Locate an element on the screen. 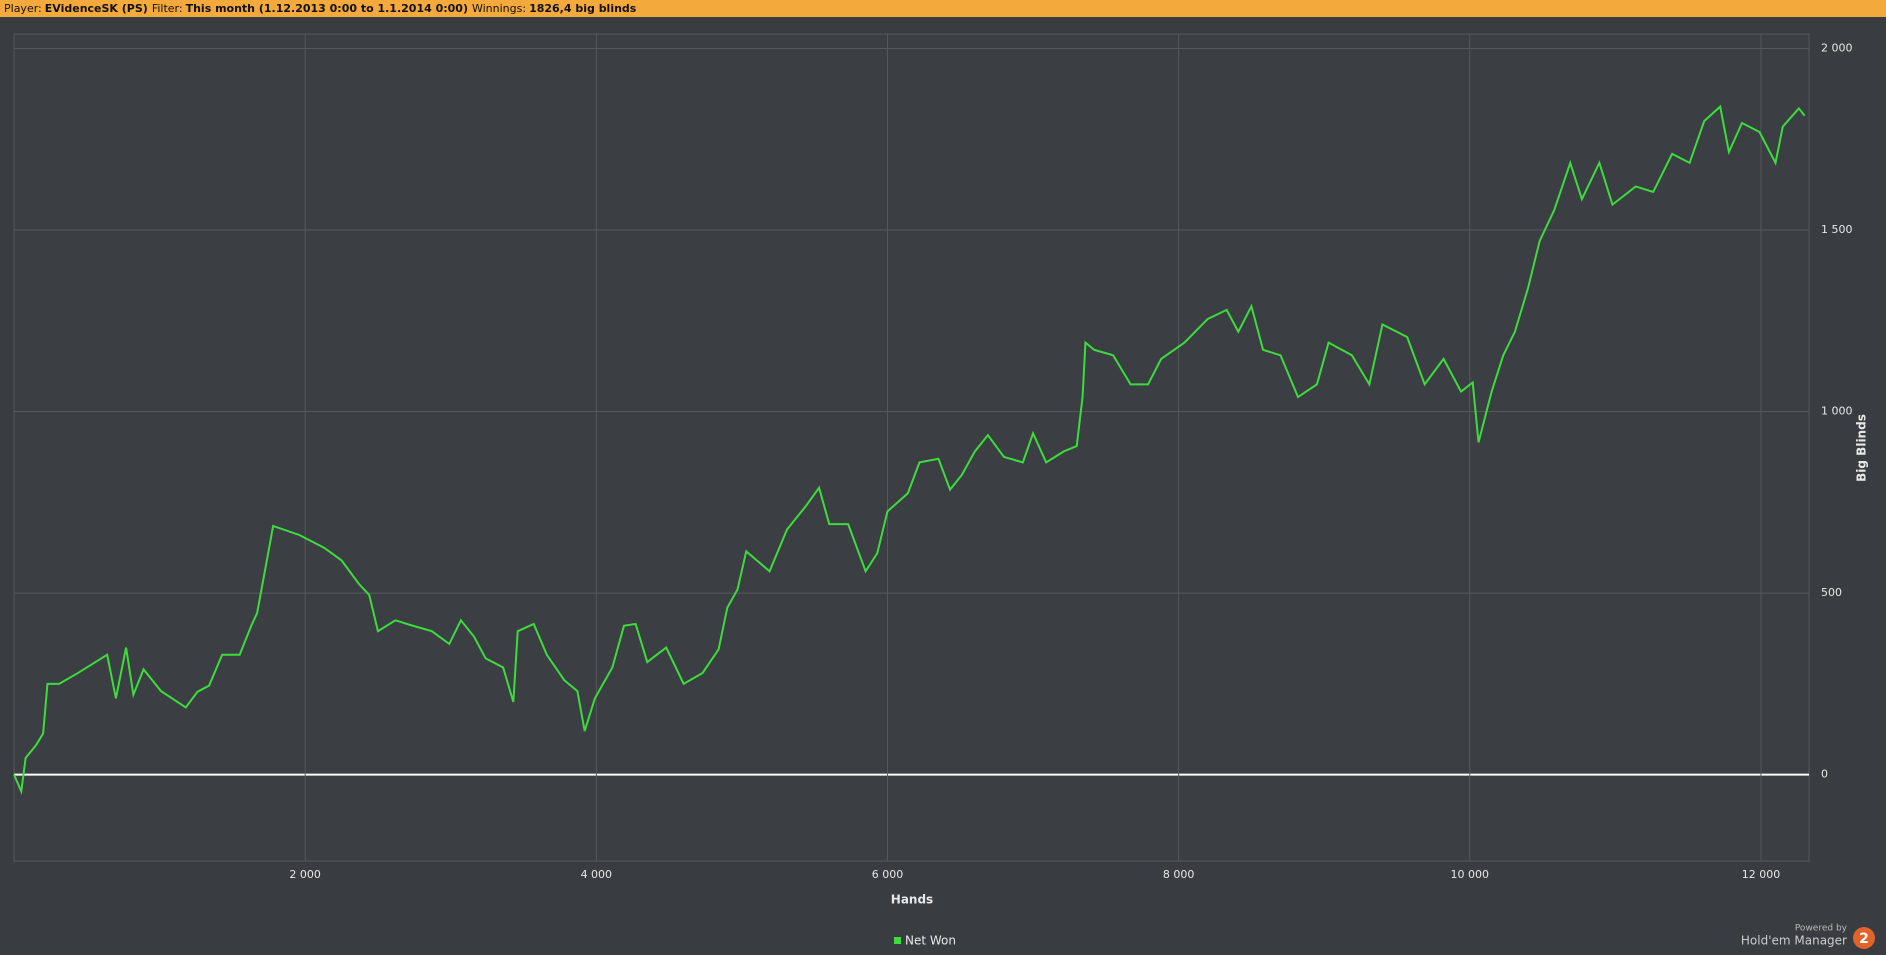  y-tick-label: 1 500 is located at coordinates (1837, 229).